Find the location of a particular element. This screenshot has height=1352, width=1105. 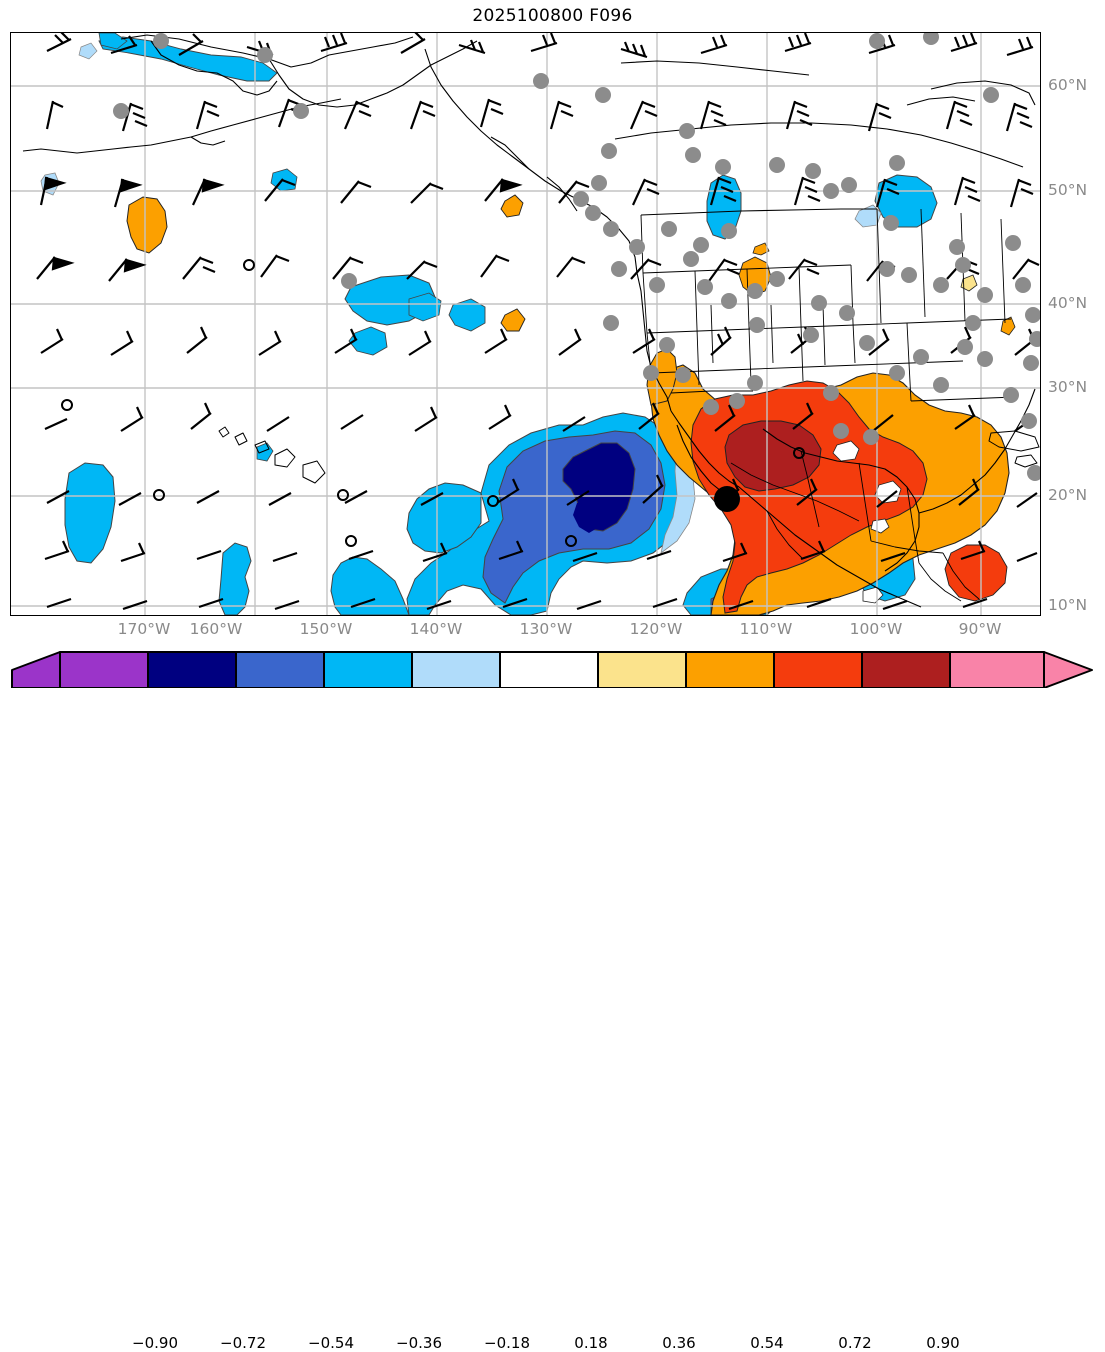

lon-tick-110w: 110°W is located at coordinates (766, 629).